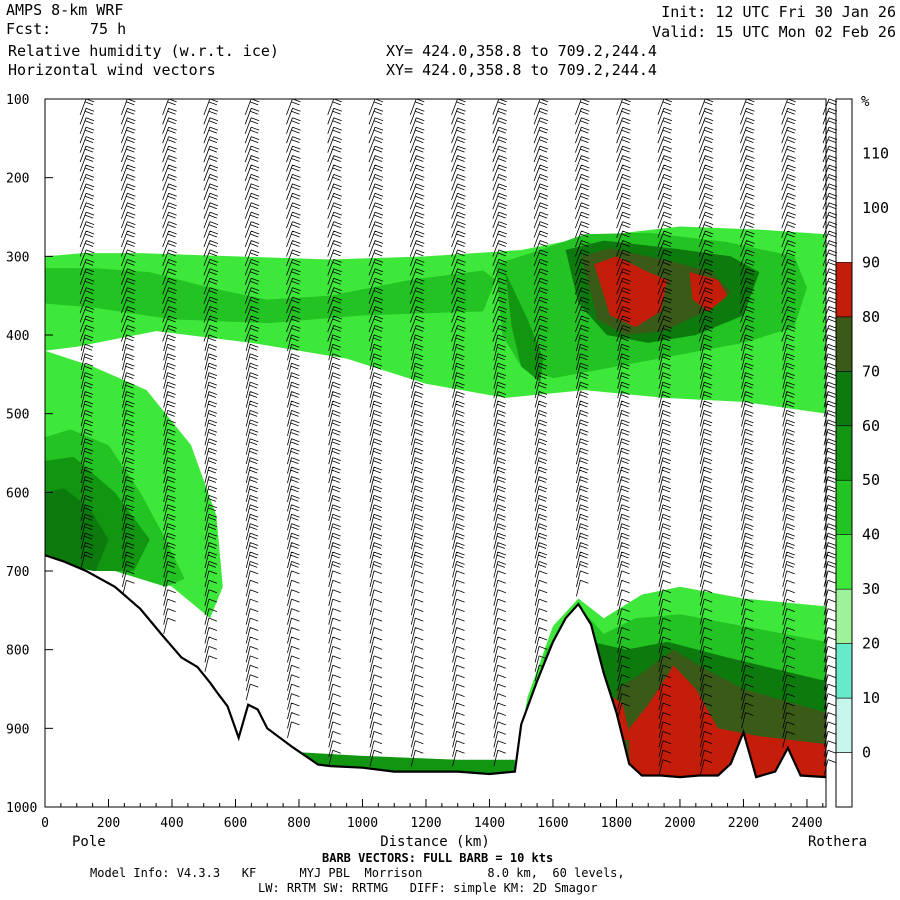 Image resolution: width=900 pixels, height=900 pixels. I want to click on x-tick-label-1200: 1200, so click(425, 823).